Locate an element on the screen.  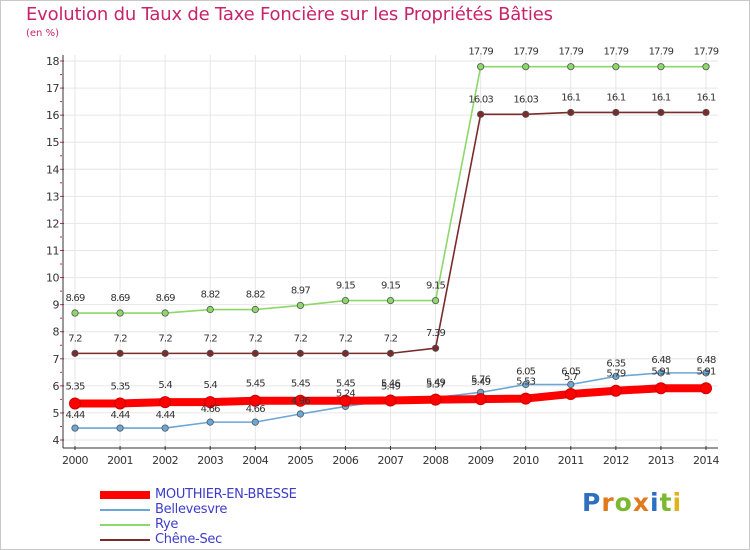
x-tick-label: 2012 is located at coordinates (616, 460).